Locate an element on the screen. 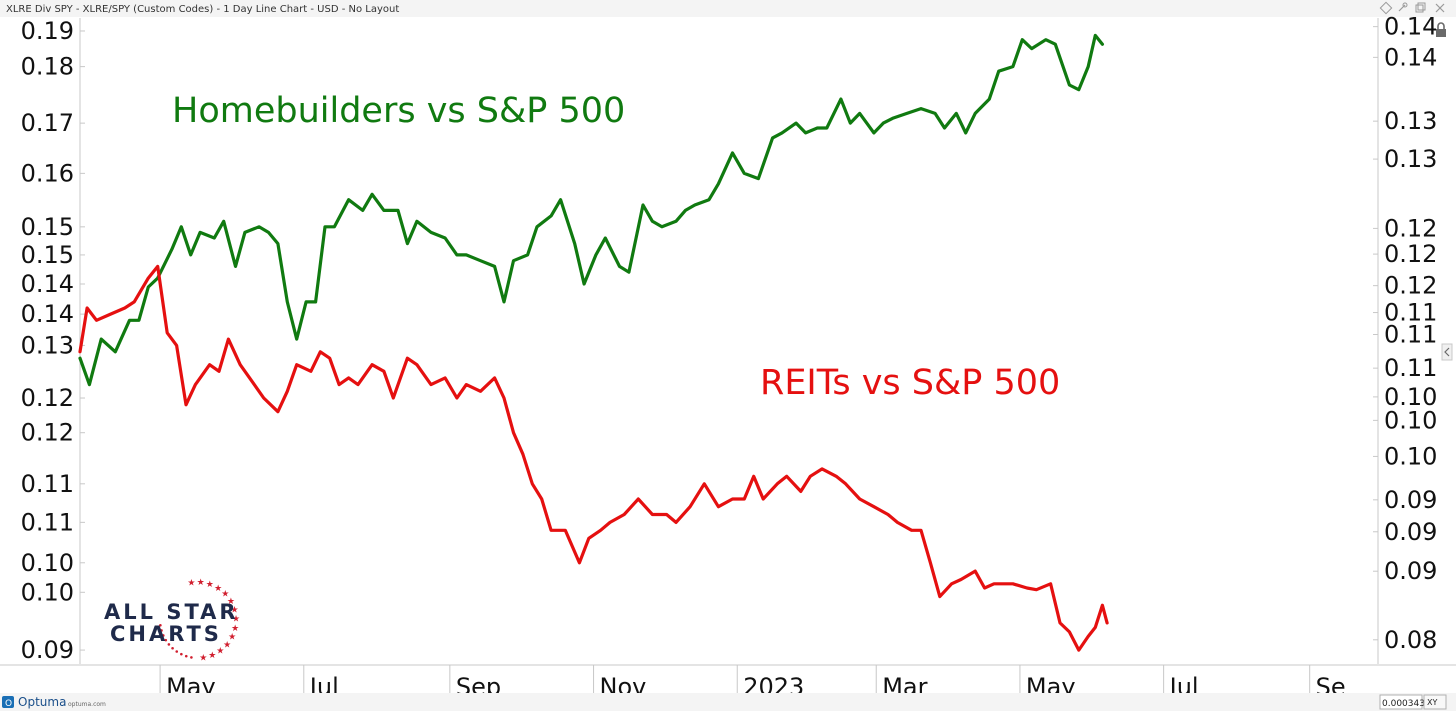  annotation-reits: REITs vs S&P 500 is located at coordinates (910, 383).